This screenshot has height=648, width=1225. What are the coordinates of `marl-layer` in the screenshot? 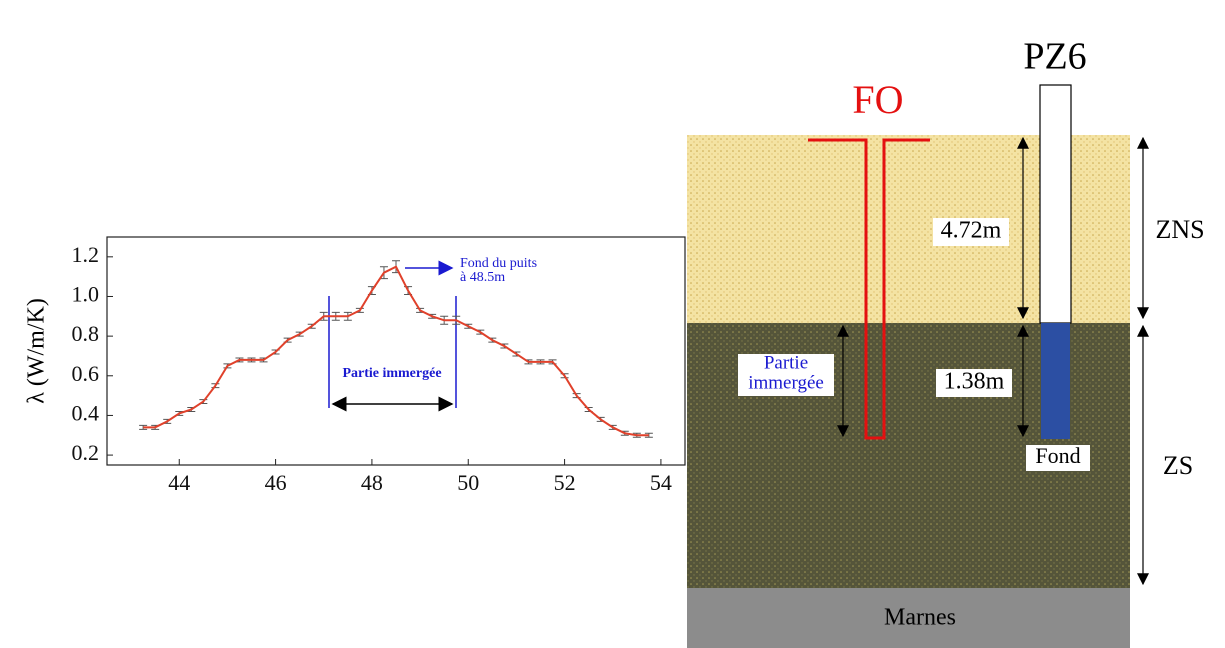 It's located at (908, 618).